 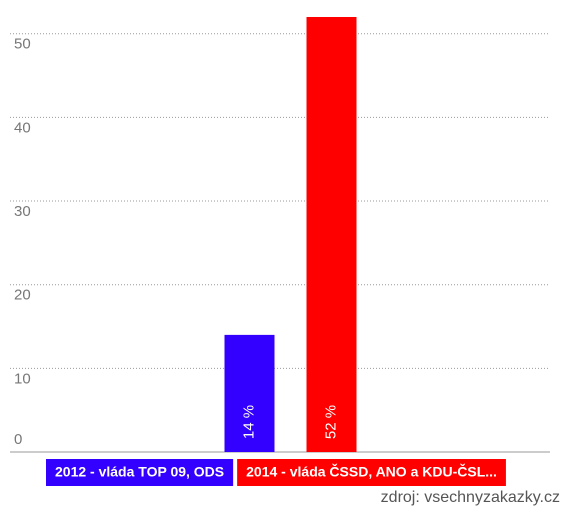 I want to click on legend-item: 2012 - vláda TOP 09, ODS, so click(x=140, y=472).